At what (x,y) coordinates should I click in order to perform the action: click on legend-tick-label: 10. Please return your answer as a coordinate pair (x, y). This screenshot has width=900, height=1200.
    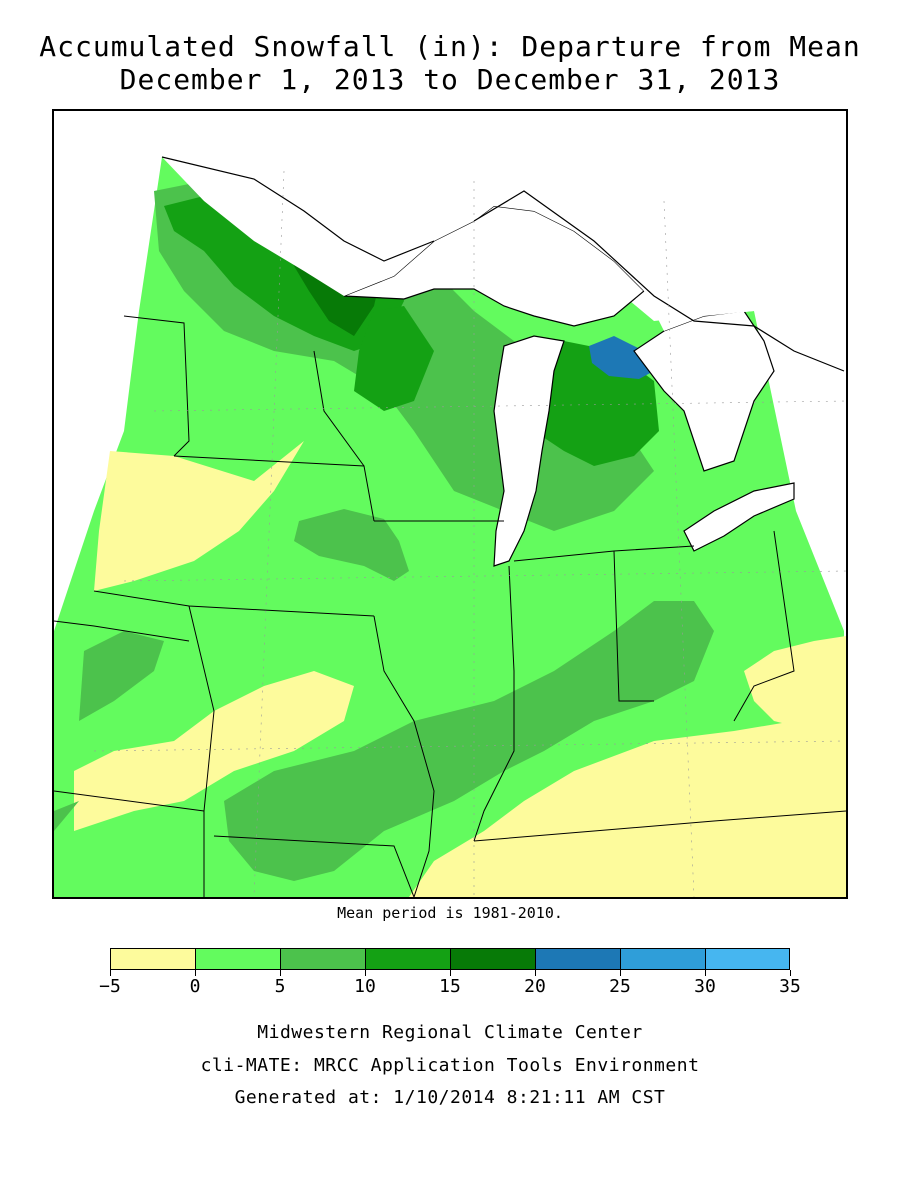
    Looking at the image, I should click on (365, 986).